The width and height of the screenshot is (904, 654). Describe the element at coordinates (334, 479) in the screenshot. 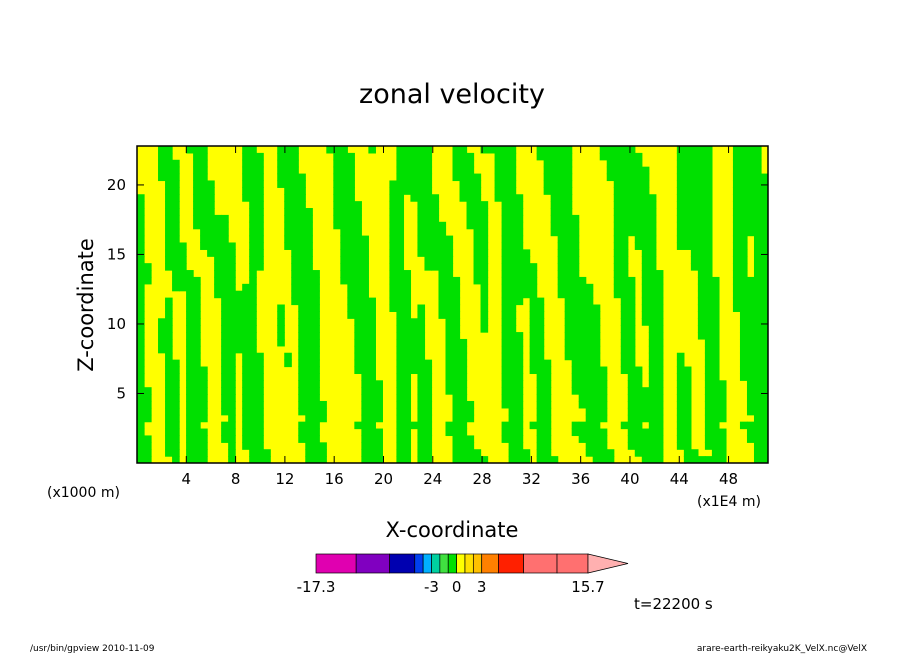

I see `x-tick-label: 16` at that location.